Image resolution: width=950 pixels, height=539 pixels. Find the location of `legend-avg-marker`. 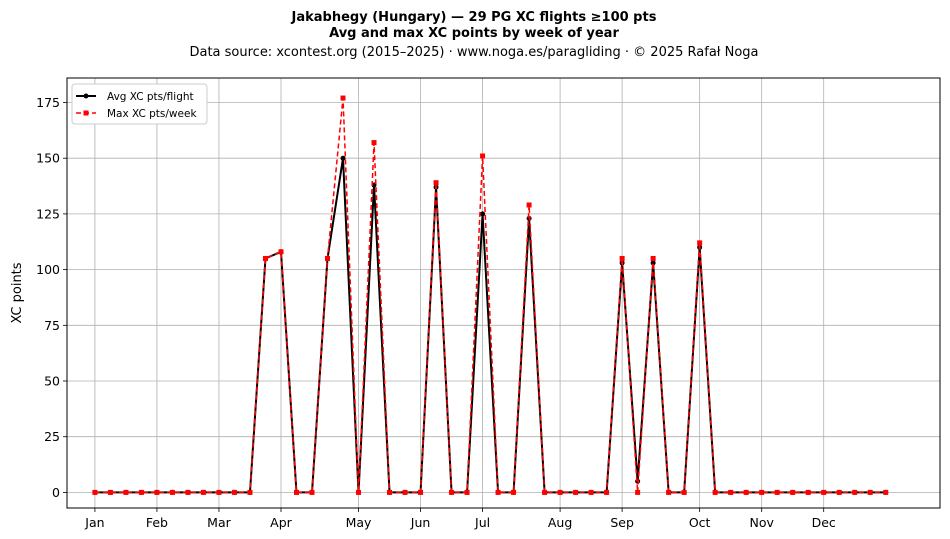

legend-avg-marker is located at coordinates (86, 96).